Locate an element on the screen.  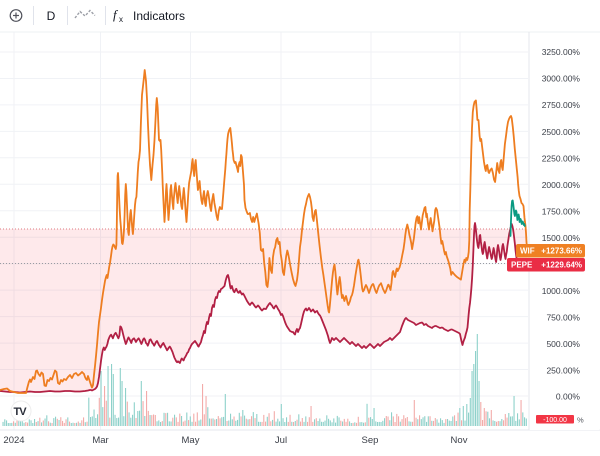
svg-text: 0.00% is located at coordinates (568, 397).